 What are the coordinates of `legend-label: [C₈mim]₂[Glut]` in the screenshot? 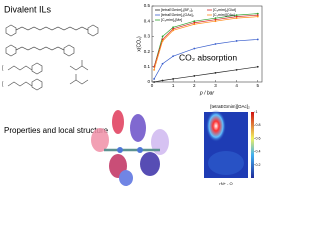 It's located at (224, 10).